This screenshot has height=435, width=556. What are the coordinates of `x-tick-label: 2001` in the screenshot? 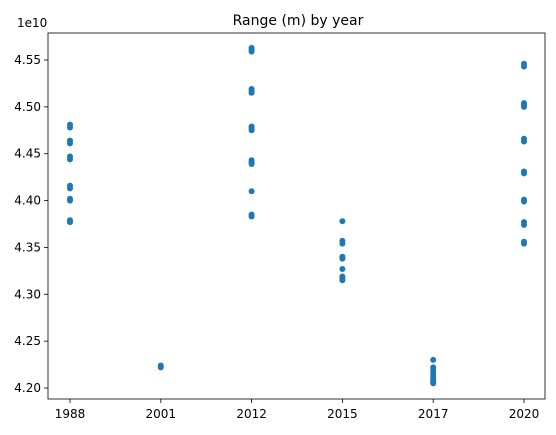 It's located at (161, 414).